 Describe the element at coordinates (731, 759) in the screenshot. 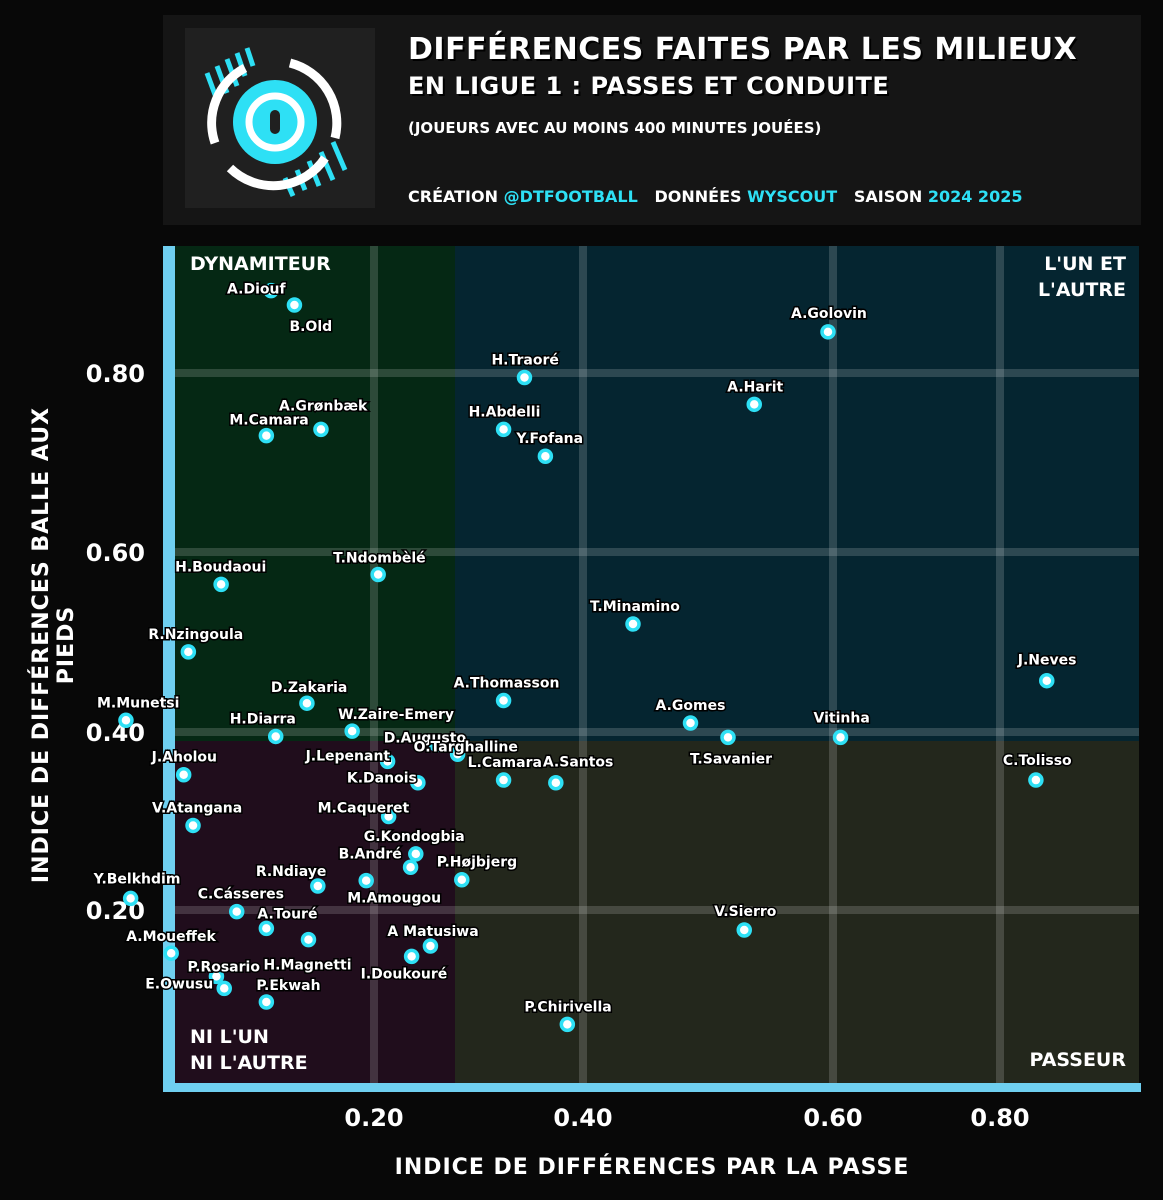

I see `point-label: T.Savanier` at that location.